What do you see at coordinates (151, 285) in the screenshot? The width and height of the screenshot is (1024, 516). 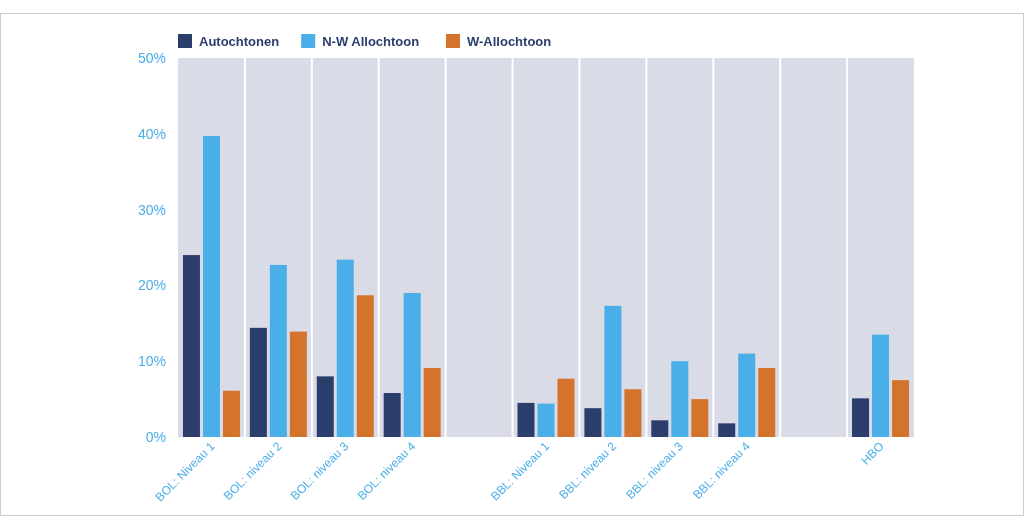 I see `y-tick-label: 20%` at bounding box center [151, 285].